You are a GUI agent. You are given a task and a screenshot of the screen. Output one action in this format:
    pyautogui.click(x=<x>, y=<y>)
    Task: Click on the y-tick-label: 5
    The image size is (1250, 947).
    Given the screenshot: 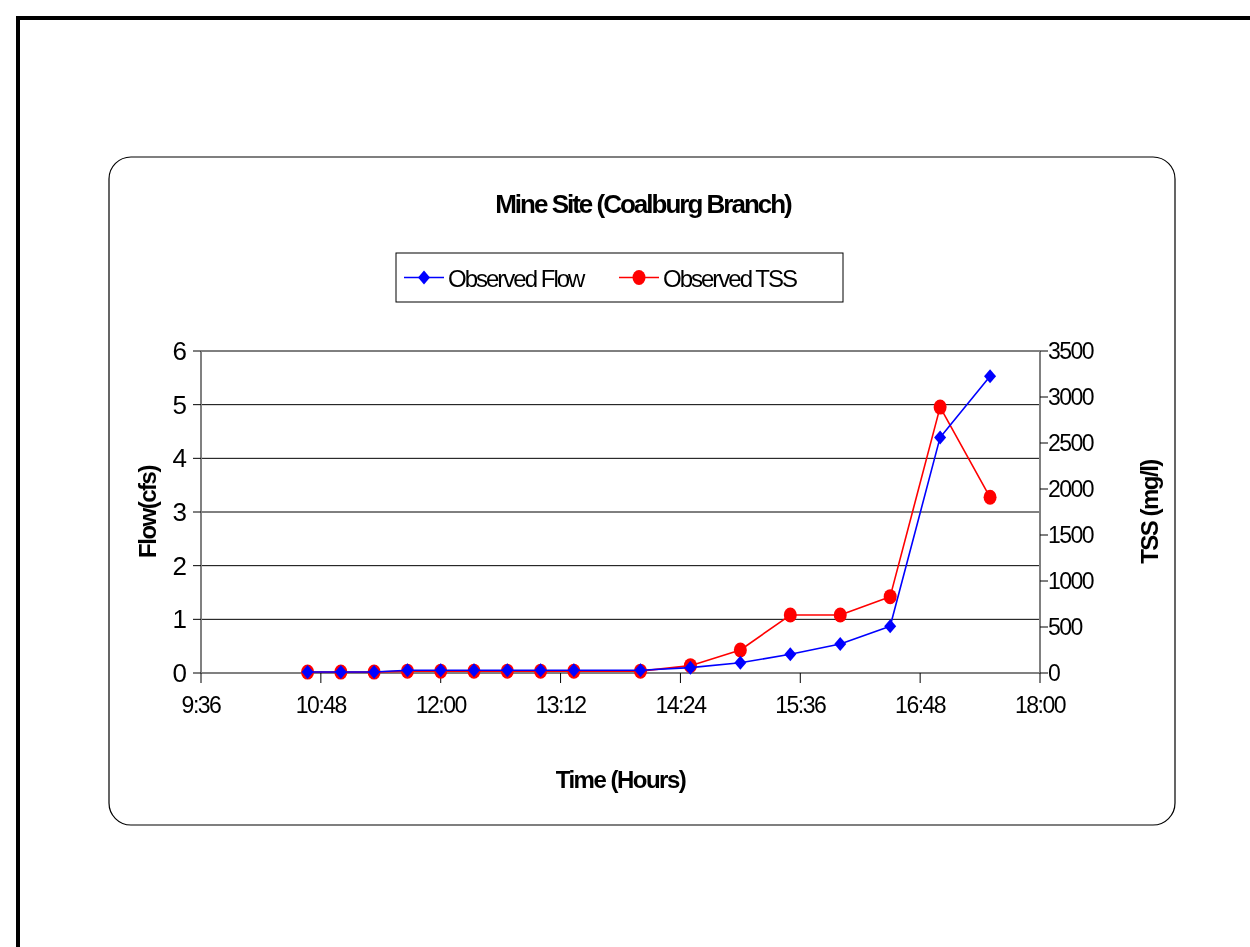 What is the action you would take?
    pyautogui.click(x=179, y=404)
    